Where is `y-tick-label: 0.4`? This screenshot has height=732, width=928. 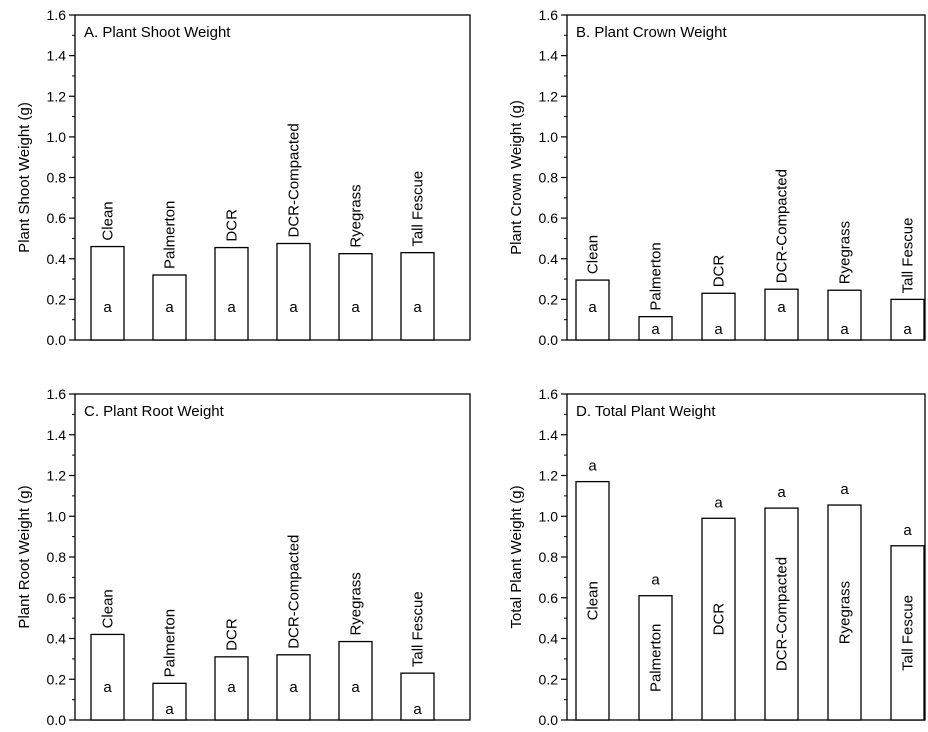 y-tick-label: 0.4 is located at coordinates (549, 639).